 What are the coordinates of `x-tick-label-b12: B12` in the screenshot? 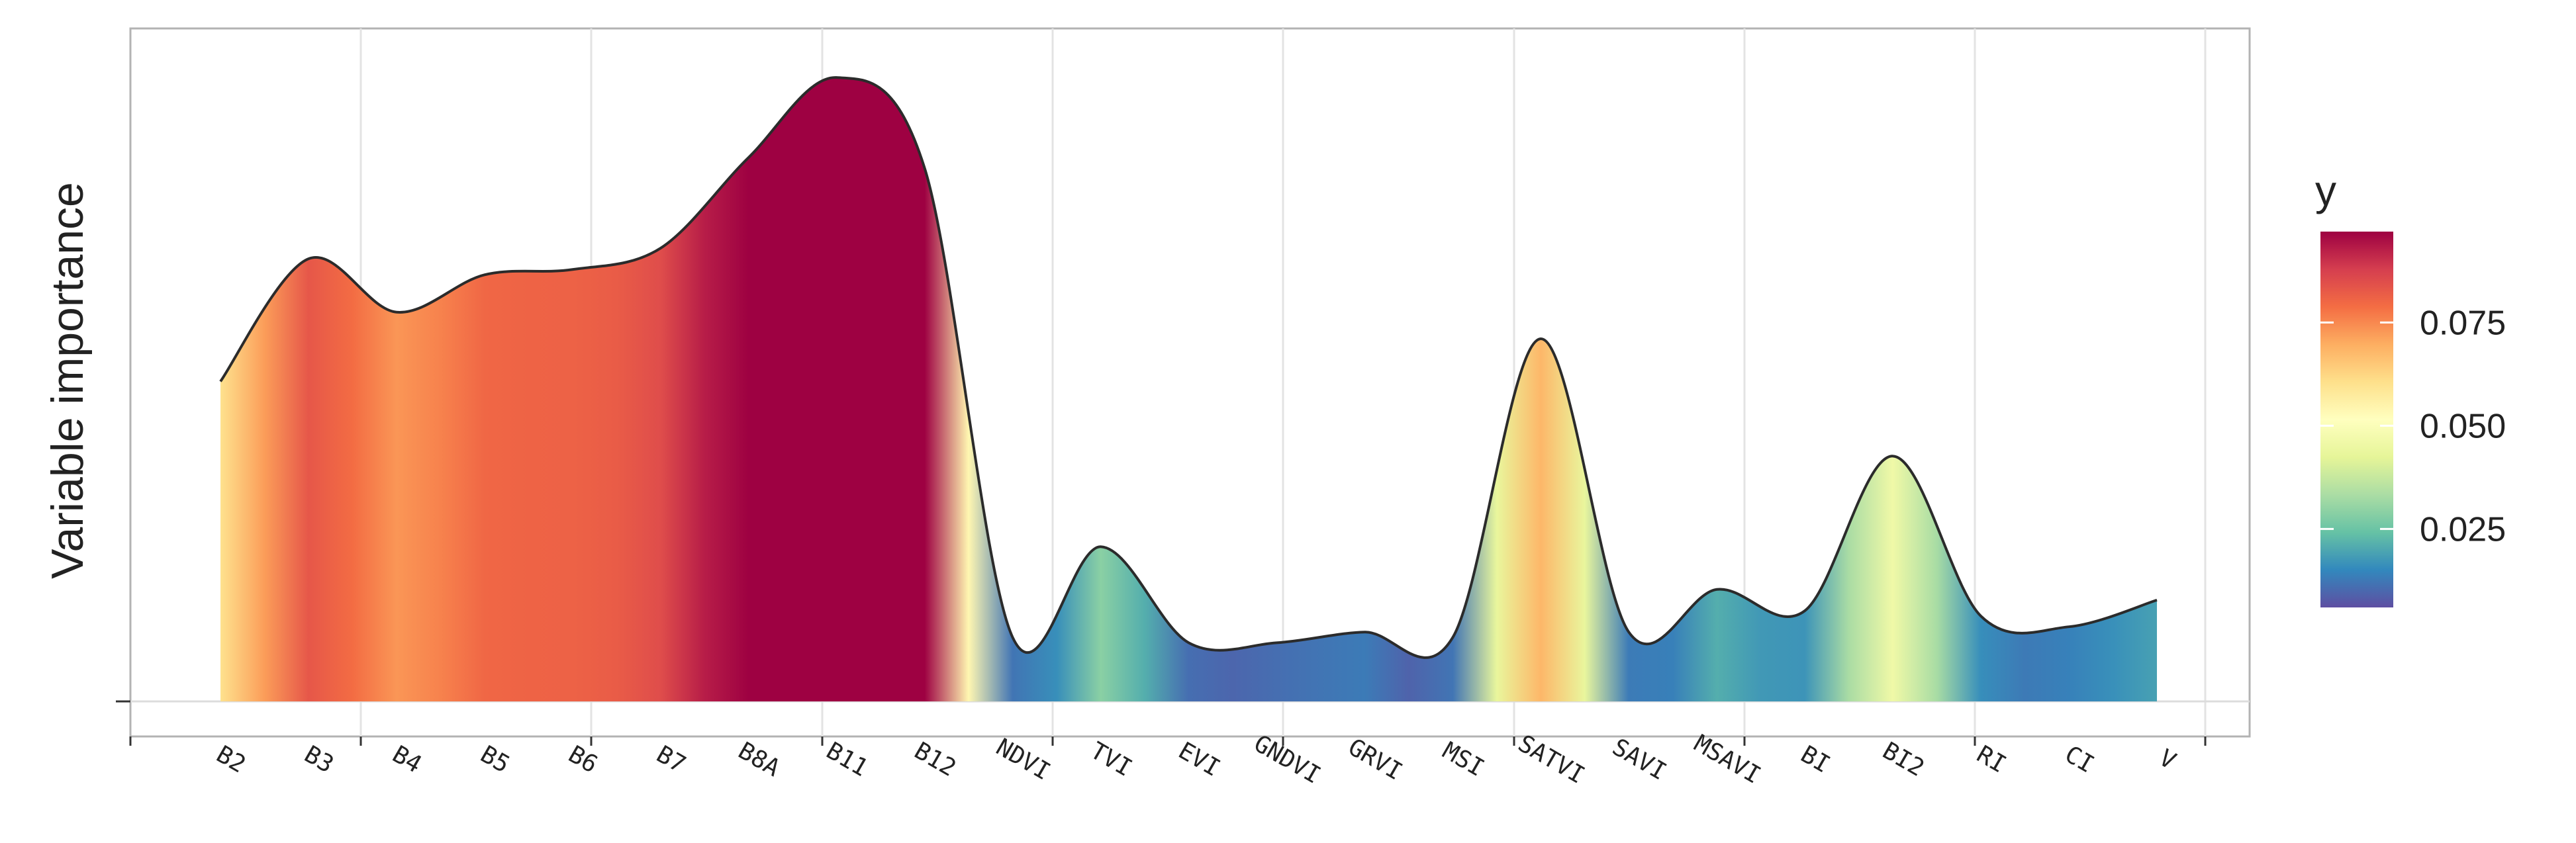 It's located at (935, 759).